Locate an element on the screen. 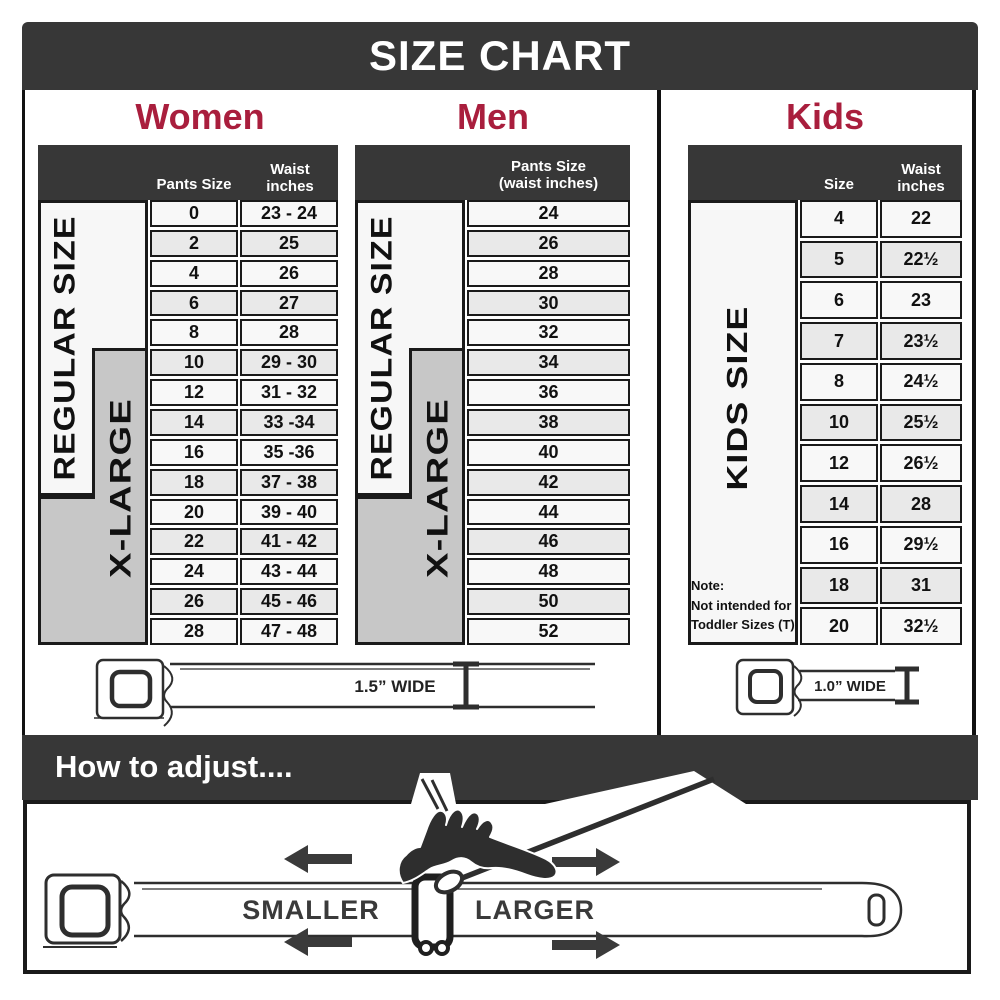 The height and width of the screenshot is (1000, 1000). women-table-header: Pants Size Waist inches is located at coordinates (188, 172).